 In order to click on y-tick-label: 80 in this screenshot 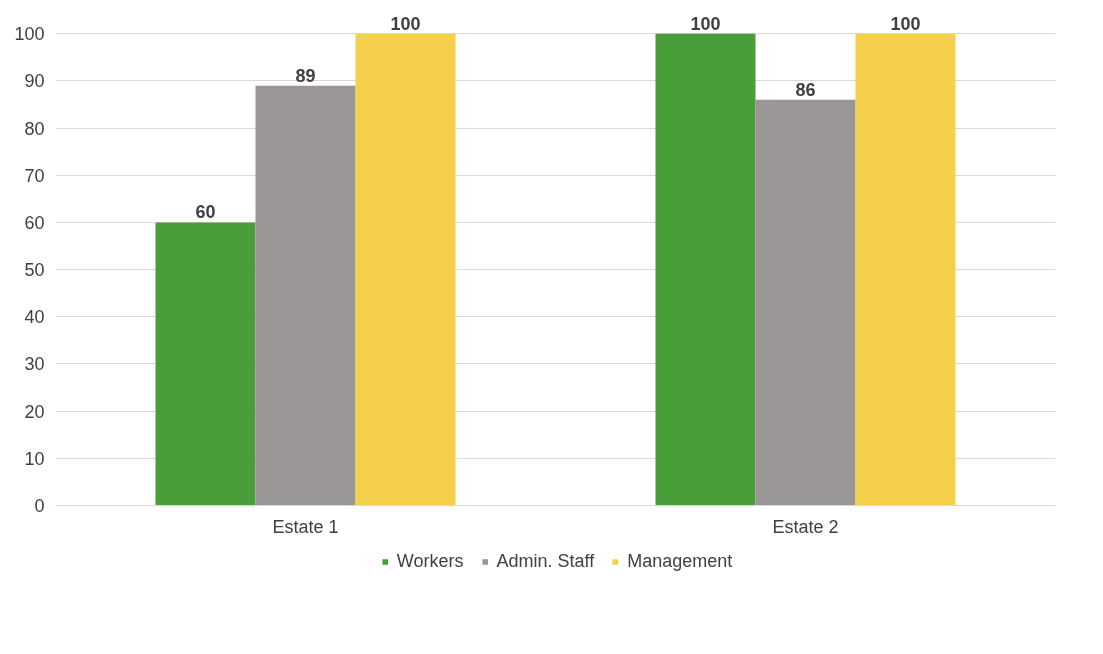, I will do `click(34, 128)`.